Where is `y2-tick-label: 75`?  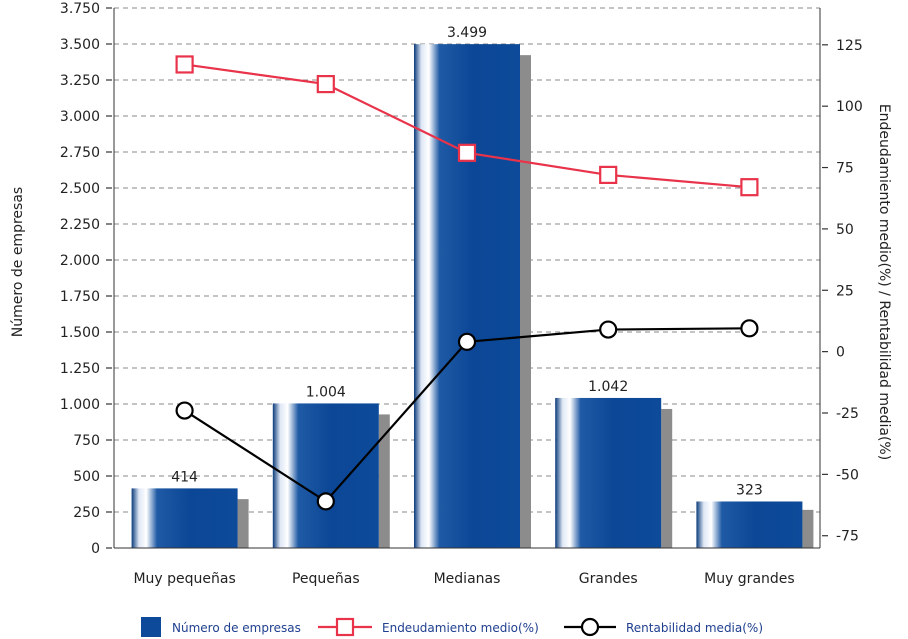
y2-tick-label: 75 is located at coordinates (845, 169).